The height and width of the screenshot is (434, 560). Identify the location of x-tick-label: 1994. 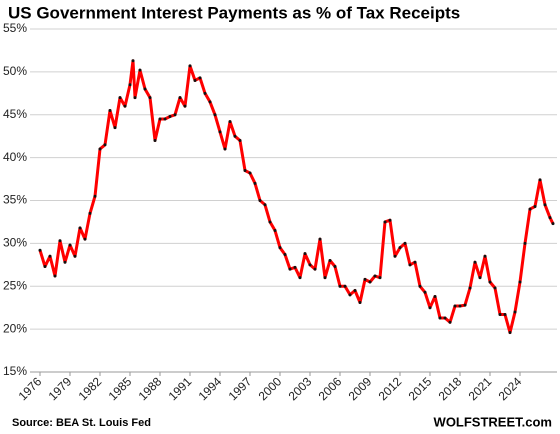
(210, 388).